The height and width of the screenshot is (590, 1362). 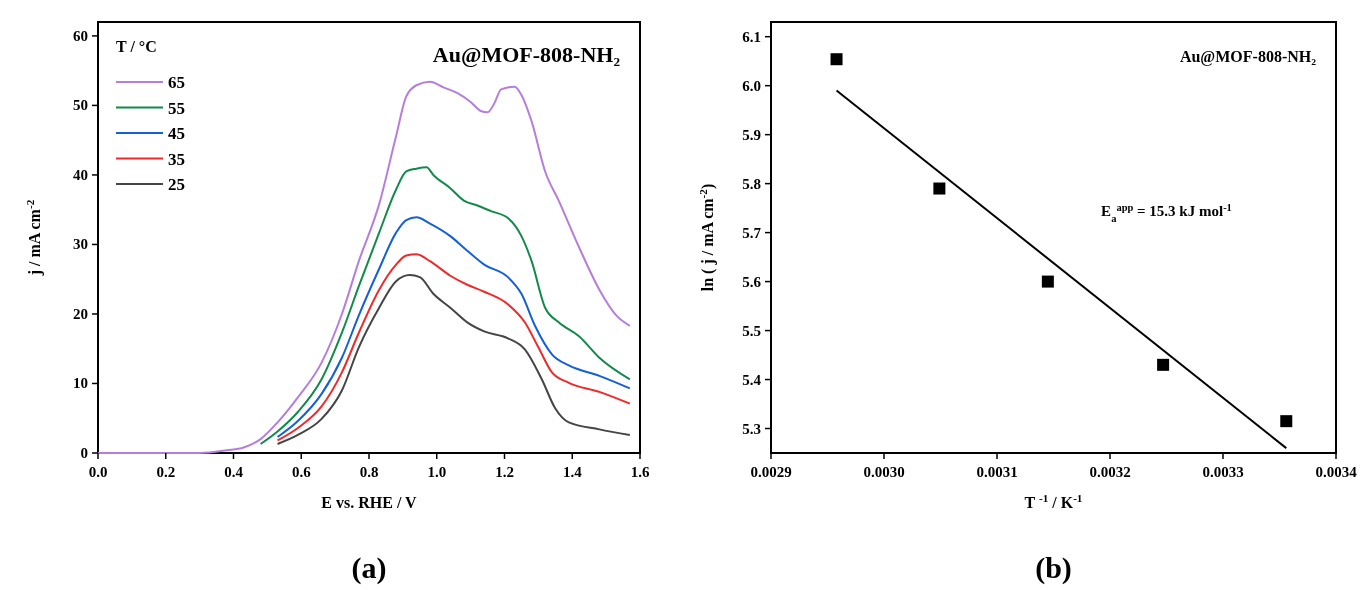 What do you see at coordinates (752, 232) in the screenshot?
I see `y-tick-label: 5.7` at bounding box center [752, 232].